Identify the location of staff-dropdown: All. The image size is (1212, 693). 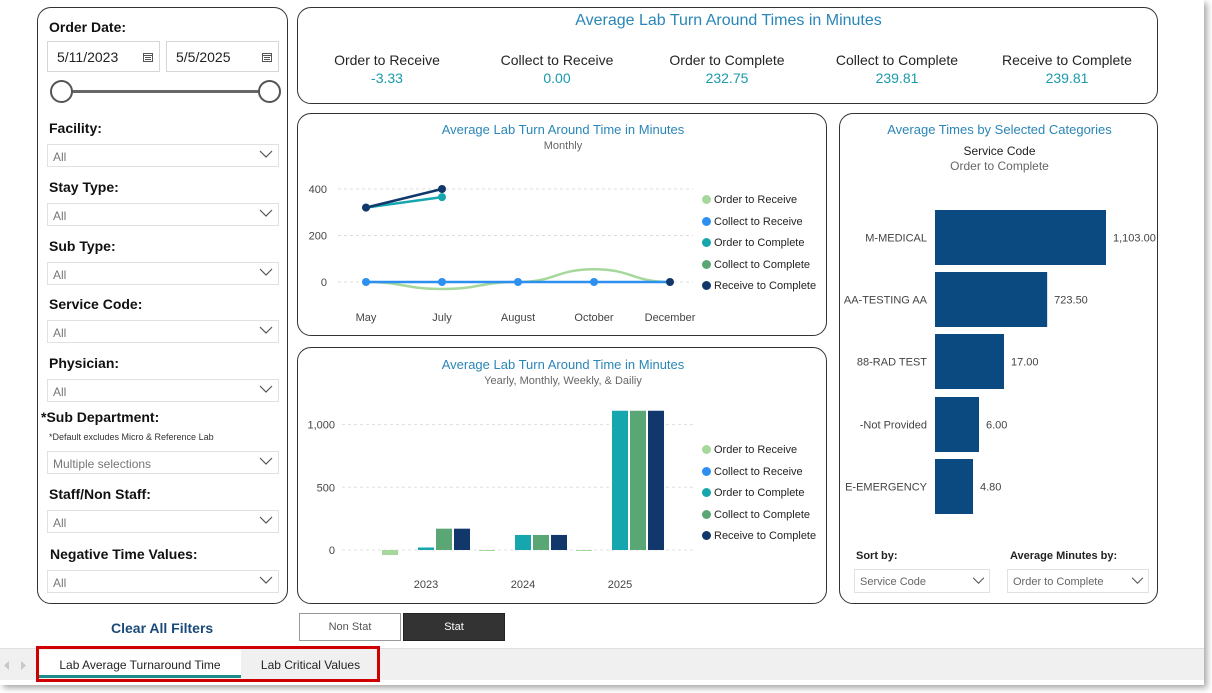
(163, 521).